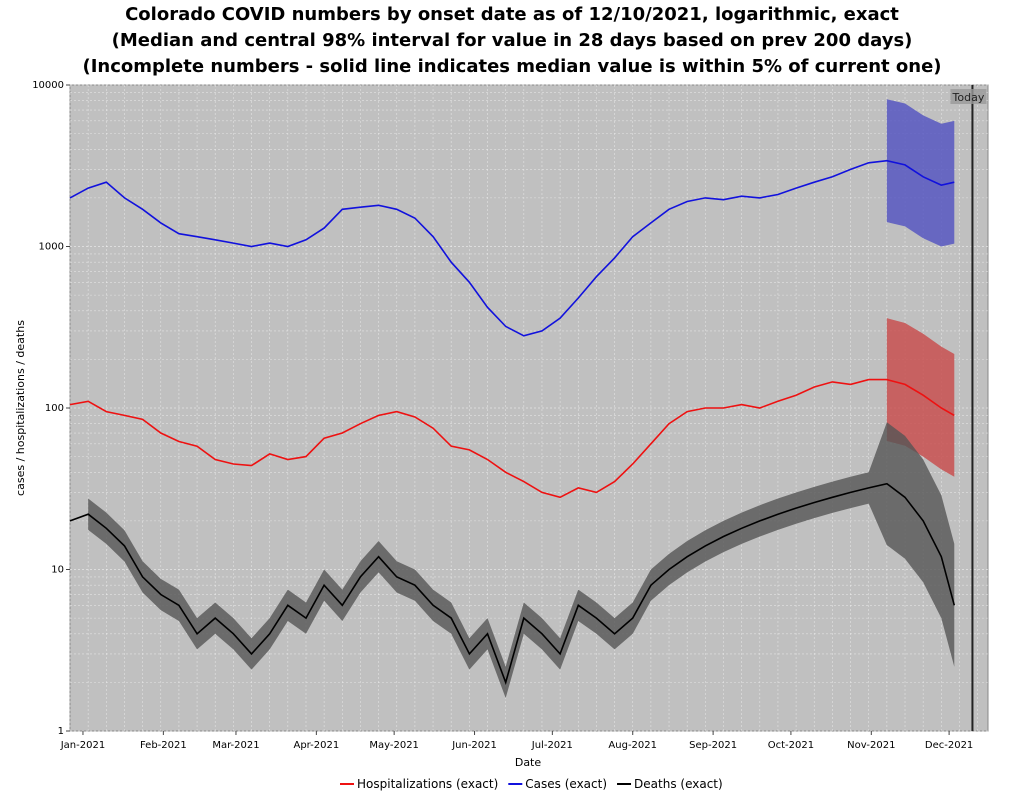 This screenshot has width=1024, height=800. Describe the element at coordinates (57, 570) in the screenshot. I see `y-tick-label: 10` at that location.